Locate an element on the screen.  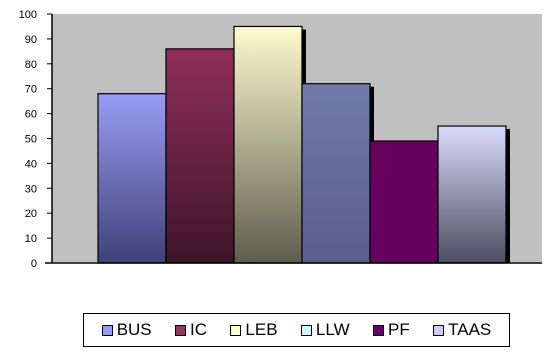
legend-label: TAAS is located at coordinates (470, 329).